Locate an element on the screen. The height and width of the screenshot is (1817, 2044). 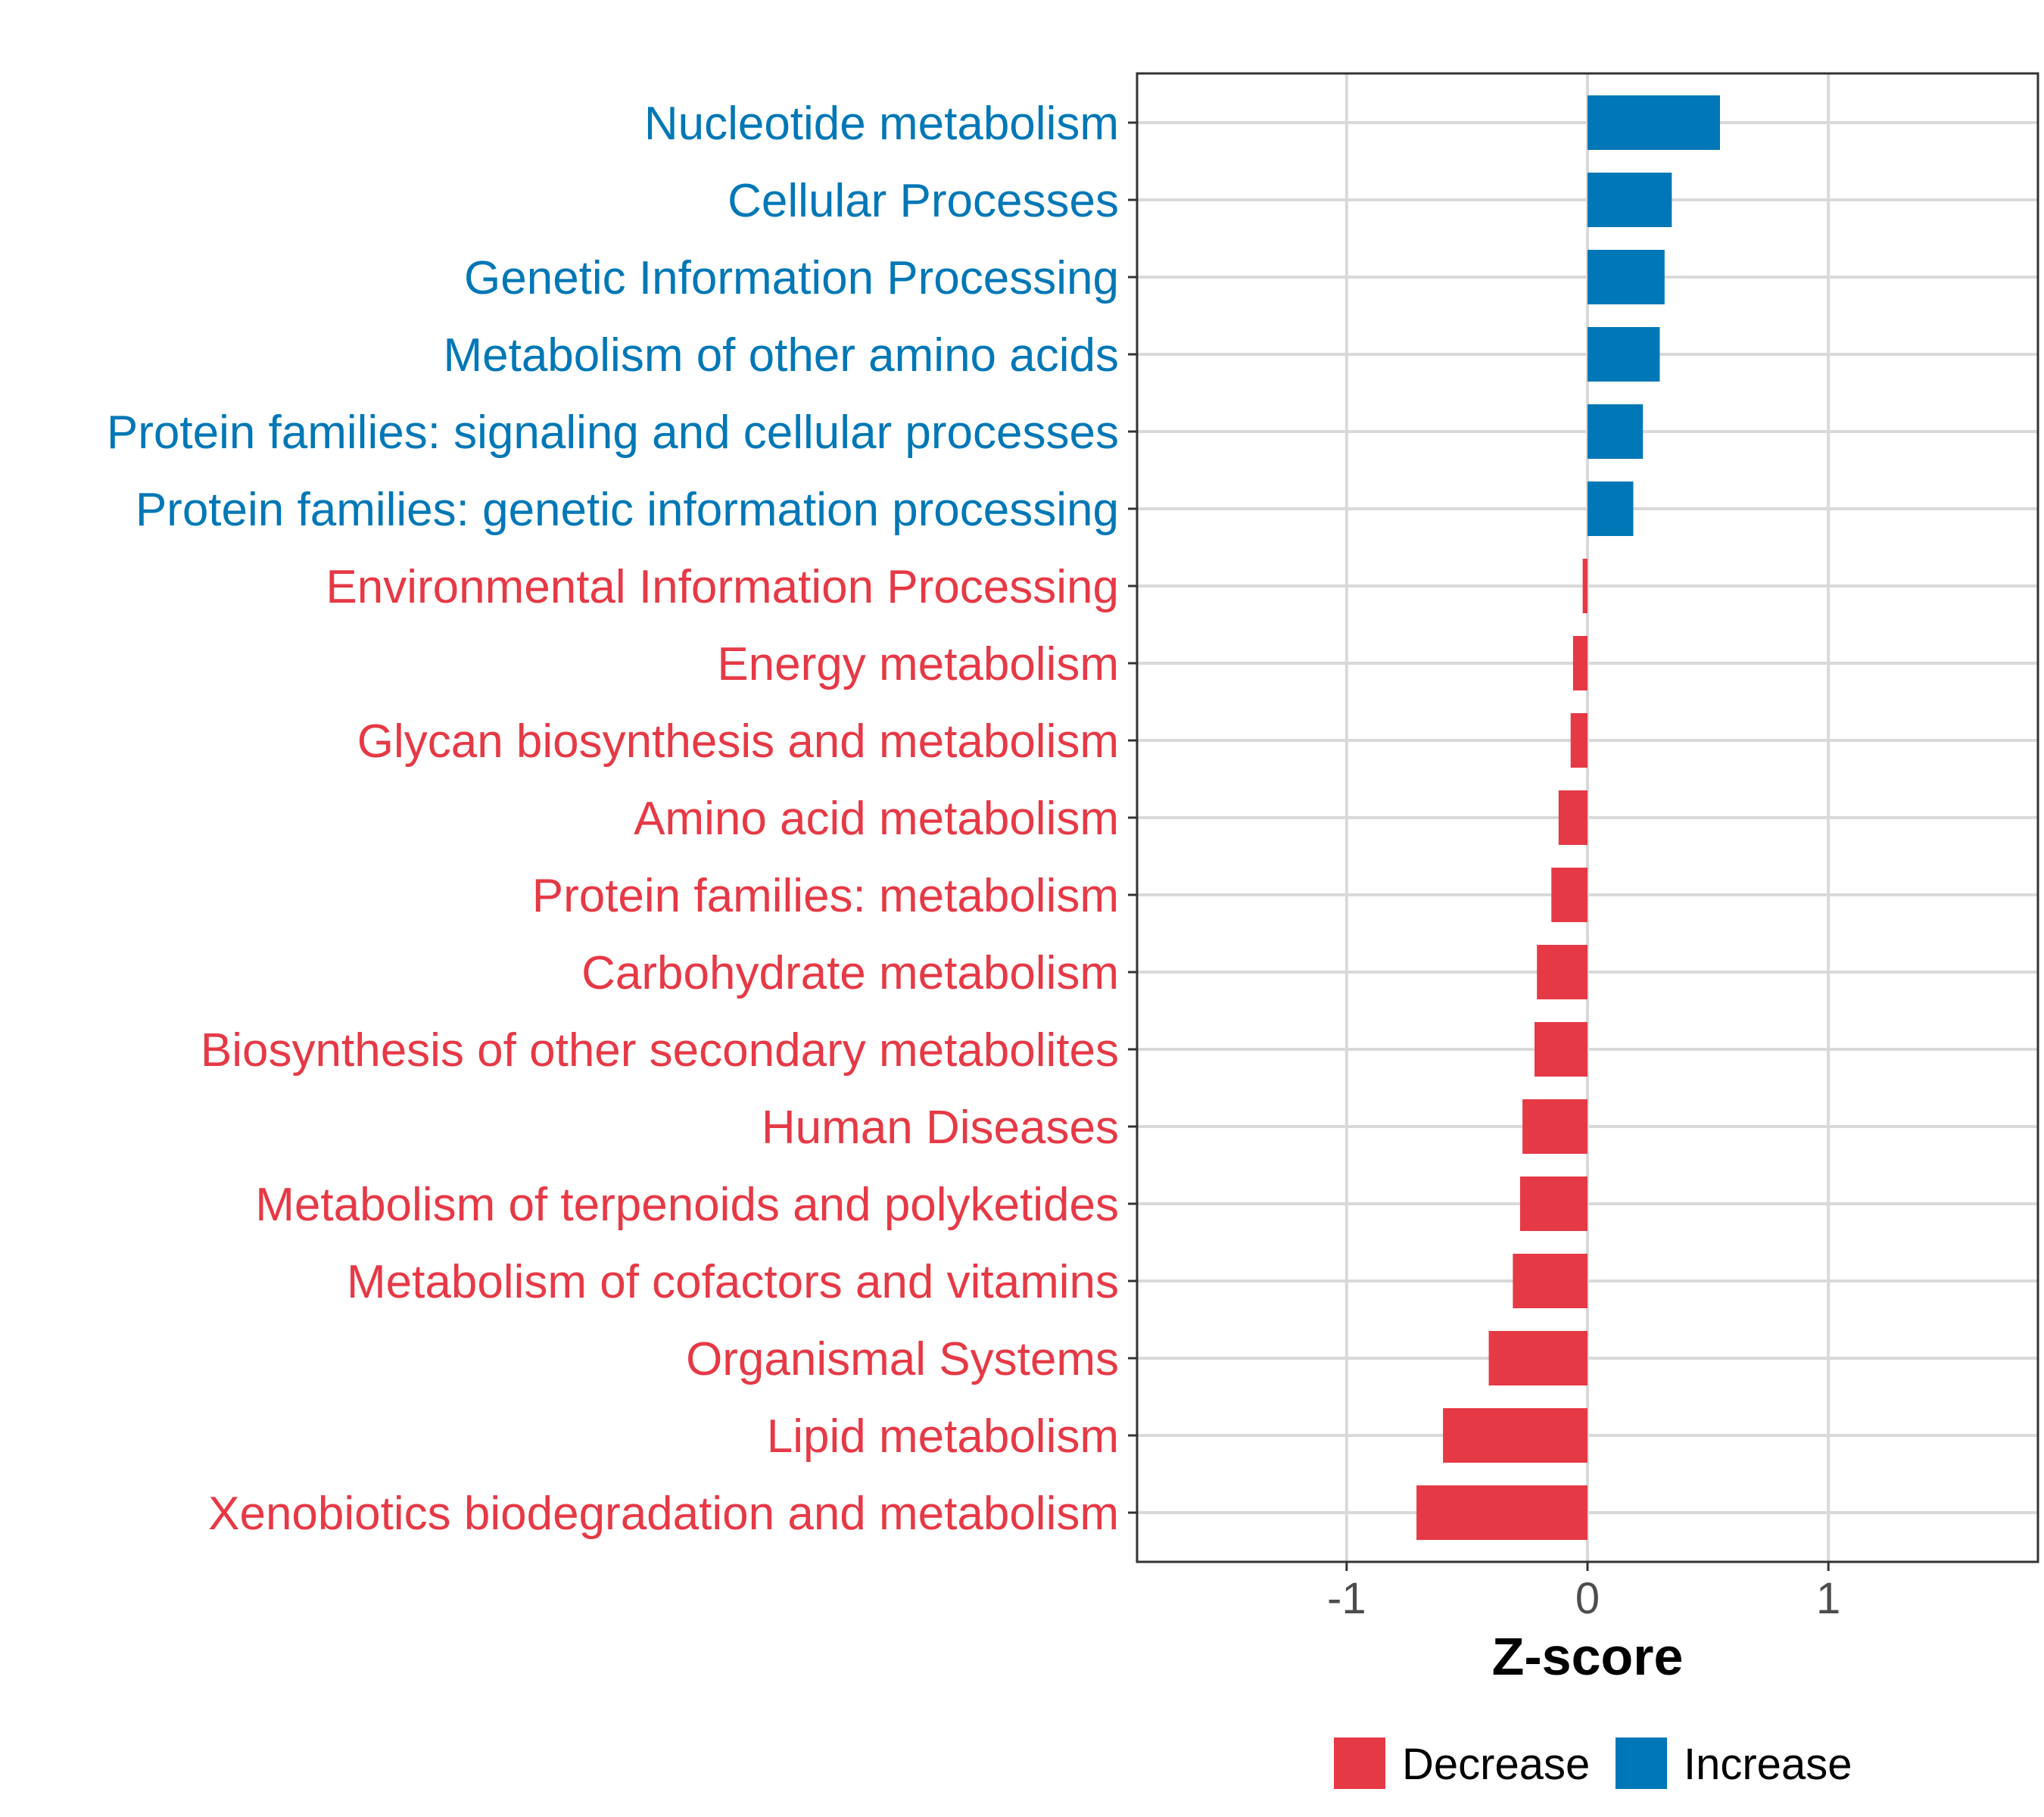
x-axis-ticks: -1 0 1 is located at coordinates (1584, 1592).